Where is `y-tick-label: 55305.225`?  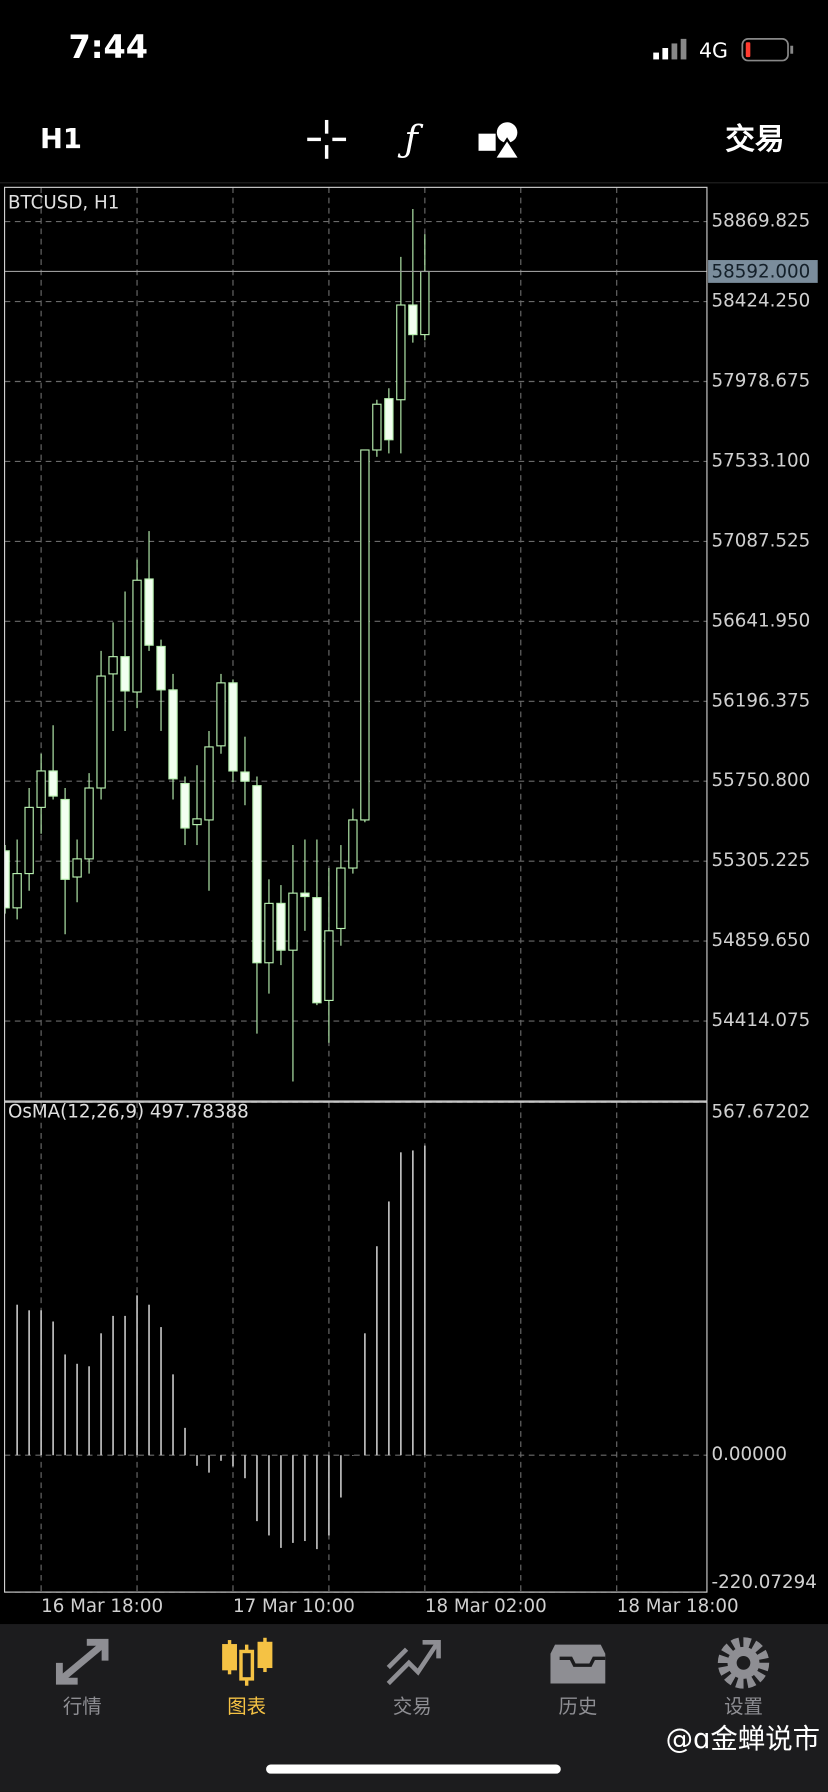 y-tick-label: 55305.225 is located at coordinates (761, 860).